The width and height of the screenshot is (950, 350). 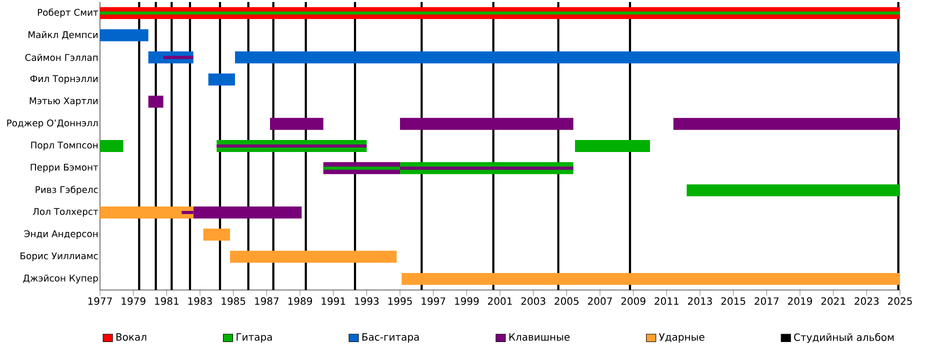 What do you see at coordinates (200, 301) in the screenshot?
I see `x-tick-label: 1983` at bounding box center [200, 301].